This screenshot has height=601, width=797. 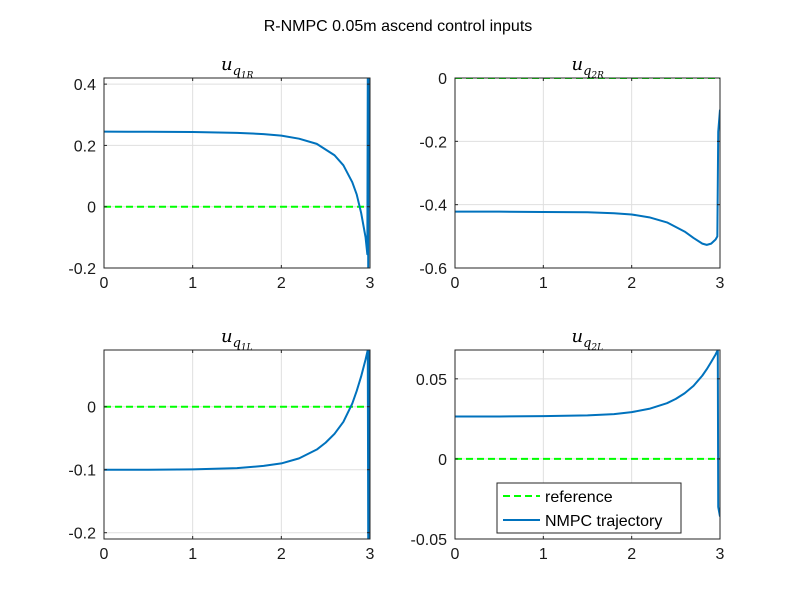 What do you see at coordinates (227, 336) in the screenshot?
I see `u-q1L-title-base: u` at bounding box center [227, 336].